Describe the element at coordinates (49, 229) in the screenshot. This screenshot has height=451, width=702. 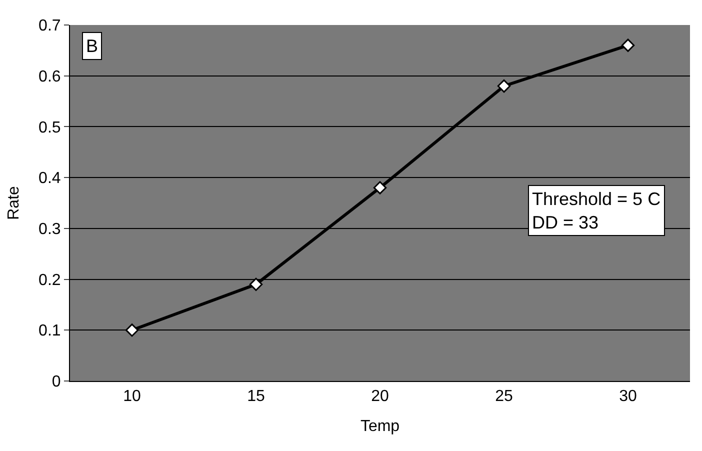
I see `y-tick-label: 0.3` at that location.